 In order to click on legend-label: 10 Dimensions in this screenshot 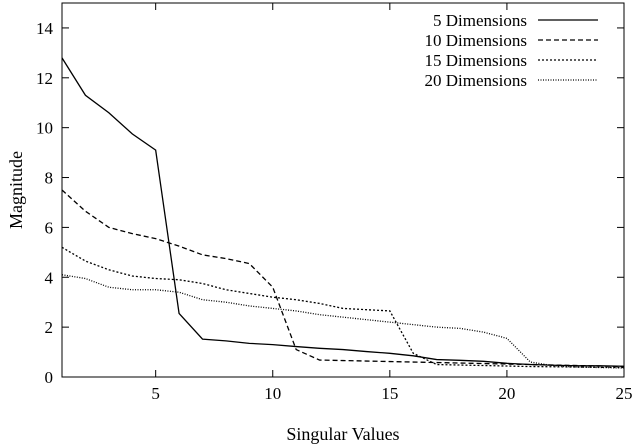, I will do `click(476, 40)`.